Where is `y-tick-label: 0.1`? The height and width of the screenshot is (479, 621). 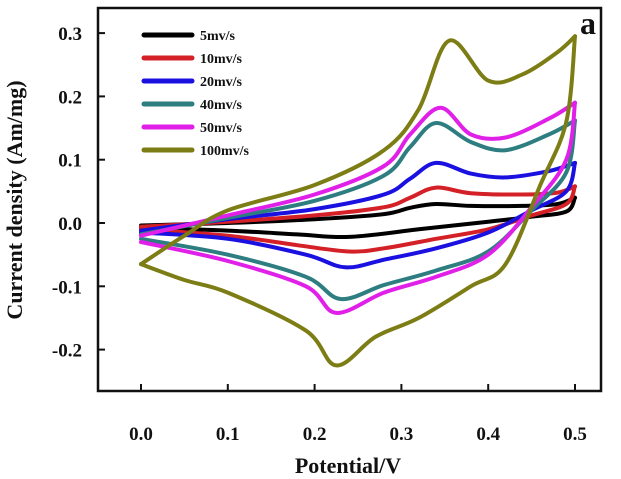
y-tick-label: 0.1 is located at coordinates (70, 161).